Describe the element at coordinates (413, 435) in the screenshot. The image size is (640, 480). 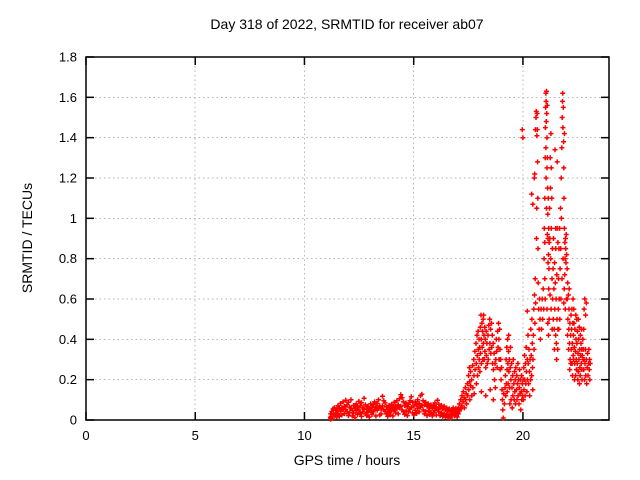
I see `x-tick-label: 15` at that location.